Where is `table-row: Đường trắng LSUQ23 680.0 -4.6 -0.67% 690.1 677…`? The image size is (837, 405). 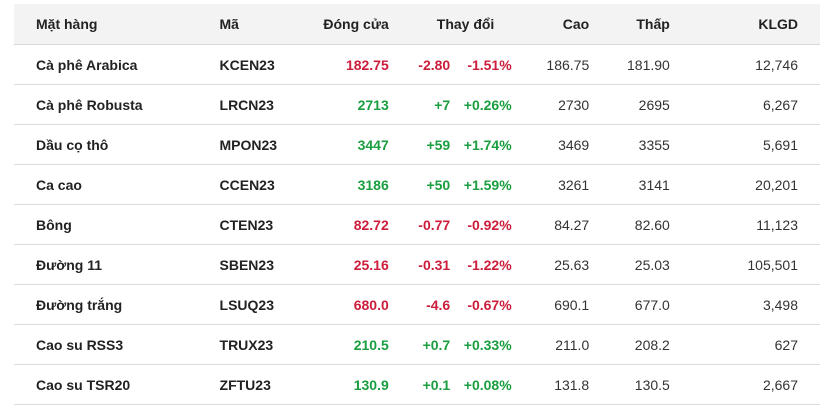 table-row: Đường trắng LSUQ23 680.0 -4.6 -0.67% 690.1 677… is located at coordinates (417, 304).